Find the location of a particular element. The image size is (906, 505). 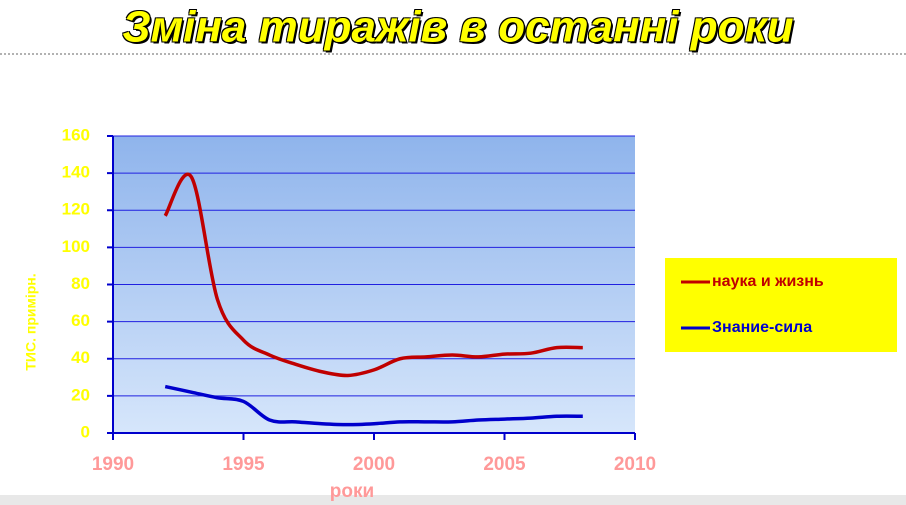

legend is located at coordinates (781, 305).